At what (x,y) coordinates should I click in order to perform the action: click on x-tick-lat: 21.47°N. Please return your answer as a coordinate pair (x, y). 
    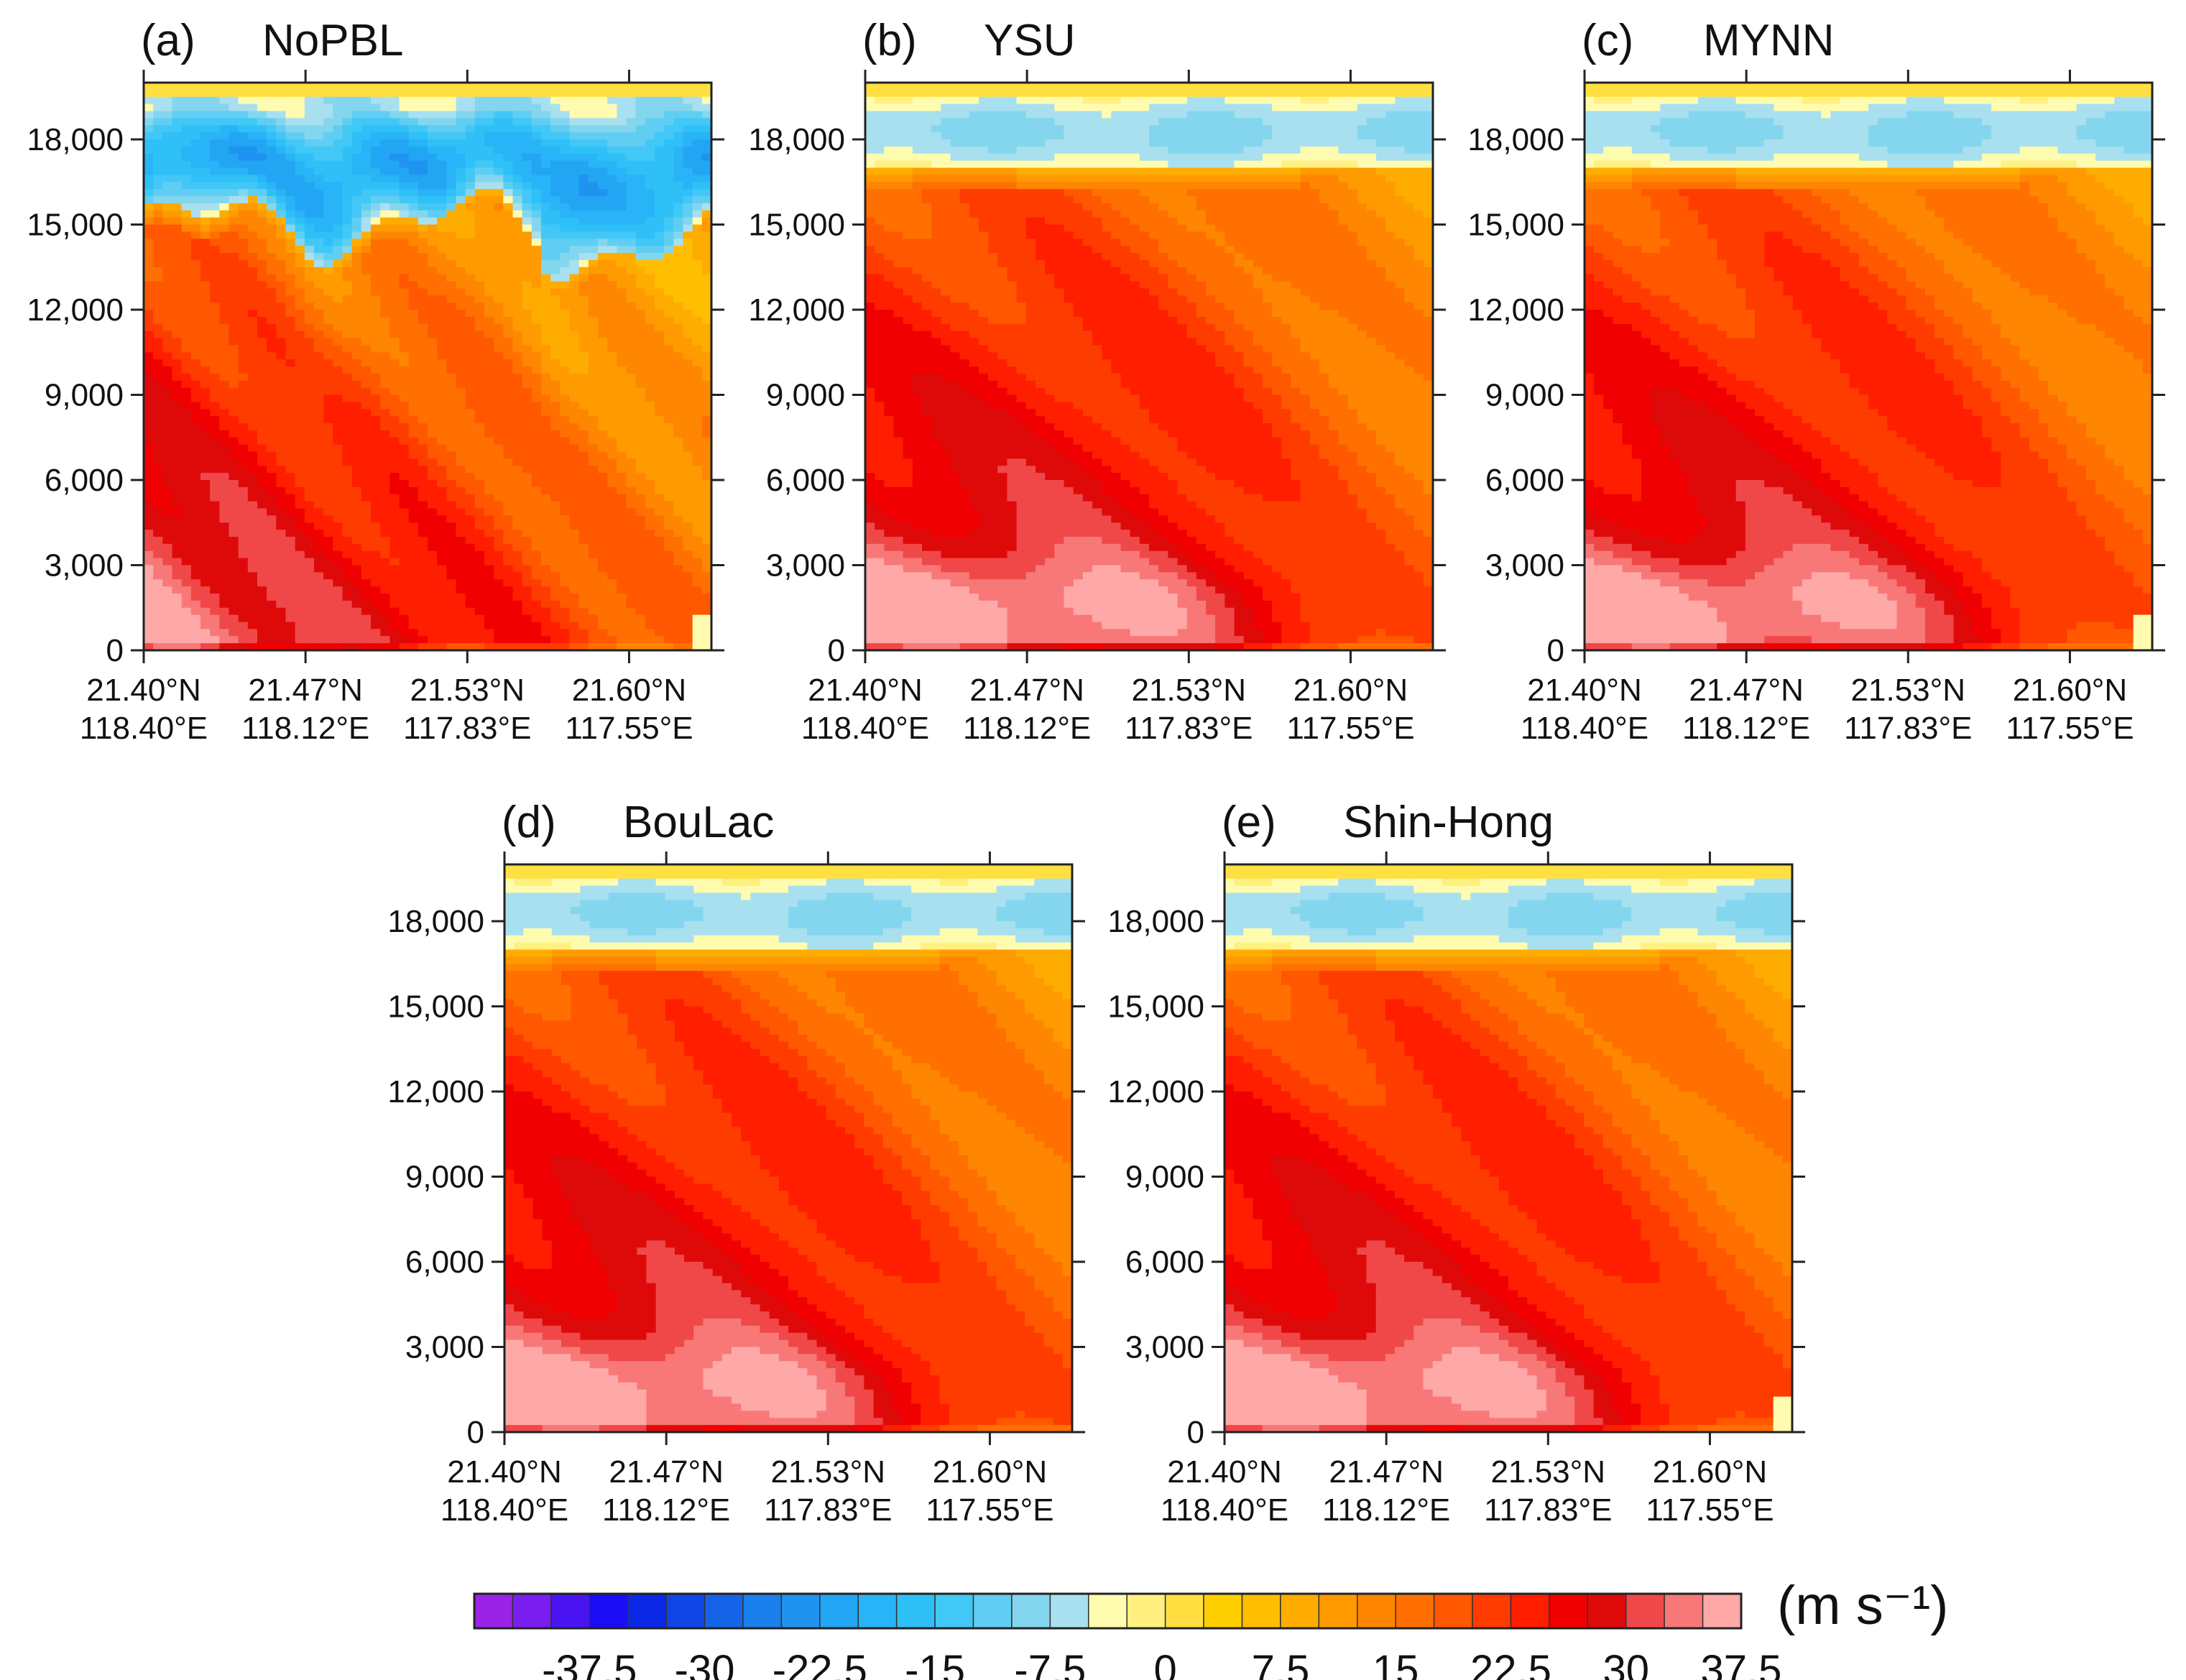
    Looking at the image, I should click on (305, 690).